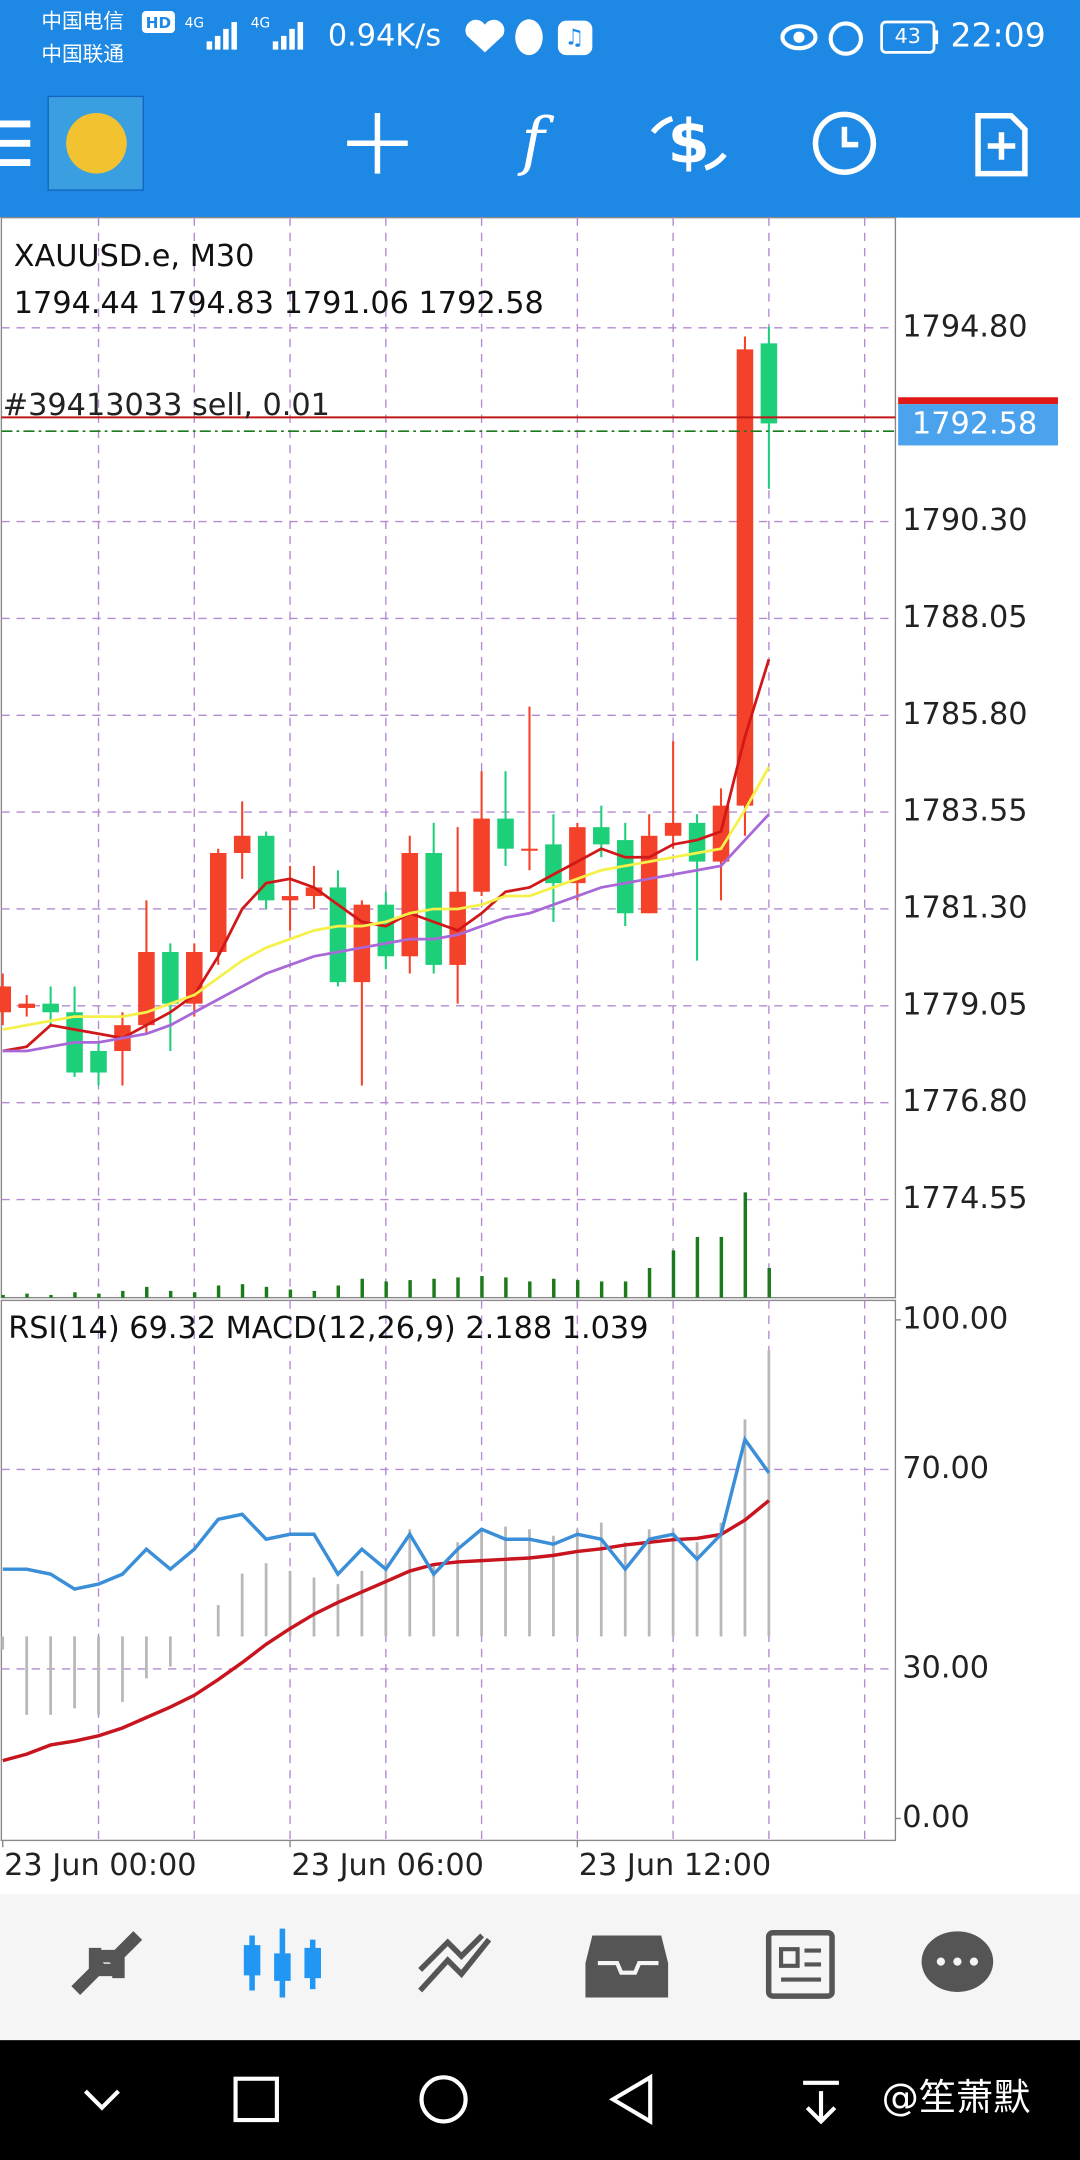 The image size is (1080, 2160). I want to click on news-tab, so click(800, 1964).